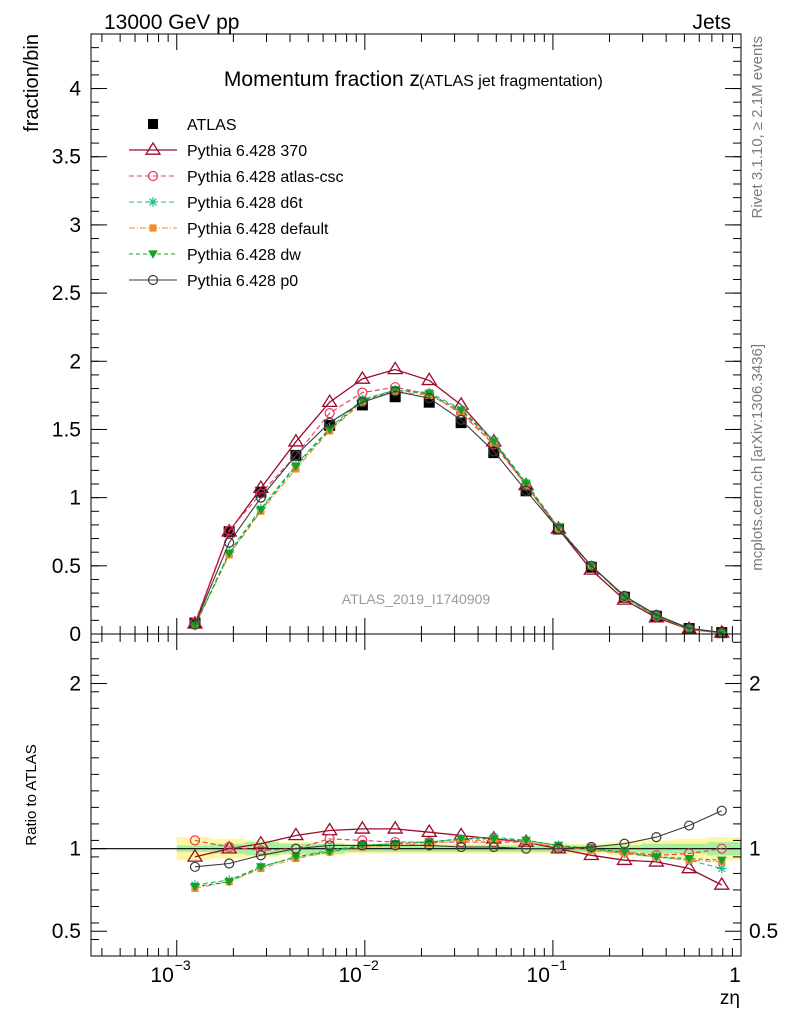 The height and width of the screenshot is (1024, 786). What do you see at coordinates (66, 429) in the screenshot?
I see `y-tick-label-top: 1.5` at bounding box center [66, 429].